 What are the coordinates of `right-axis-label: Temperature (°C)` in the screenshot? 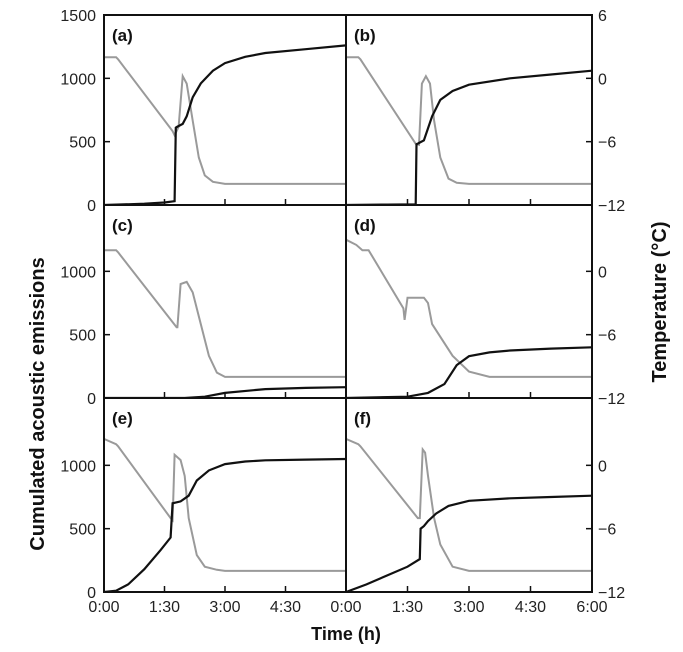 It's located at (660, 302).